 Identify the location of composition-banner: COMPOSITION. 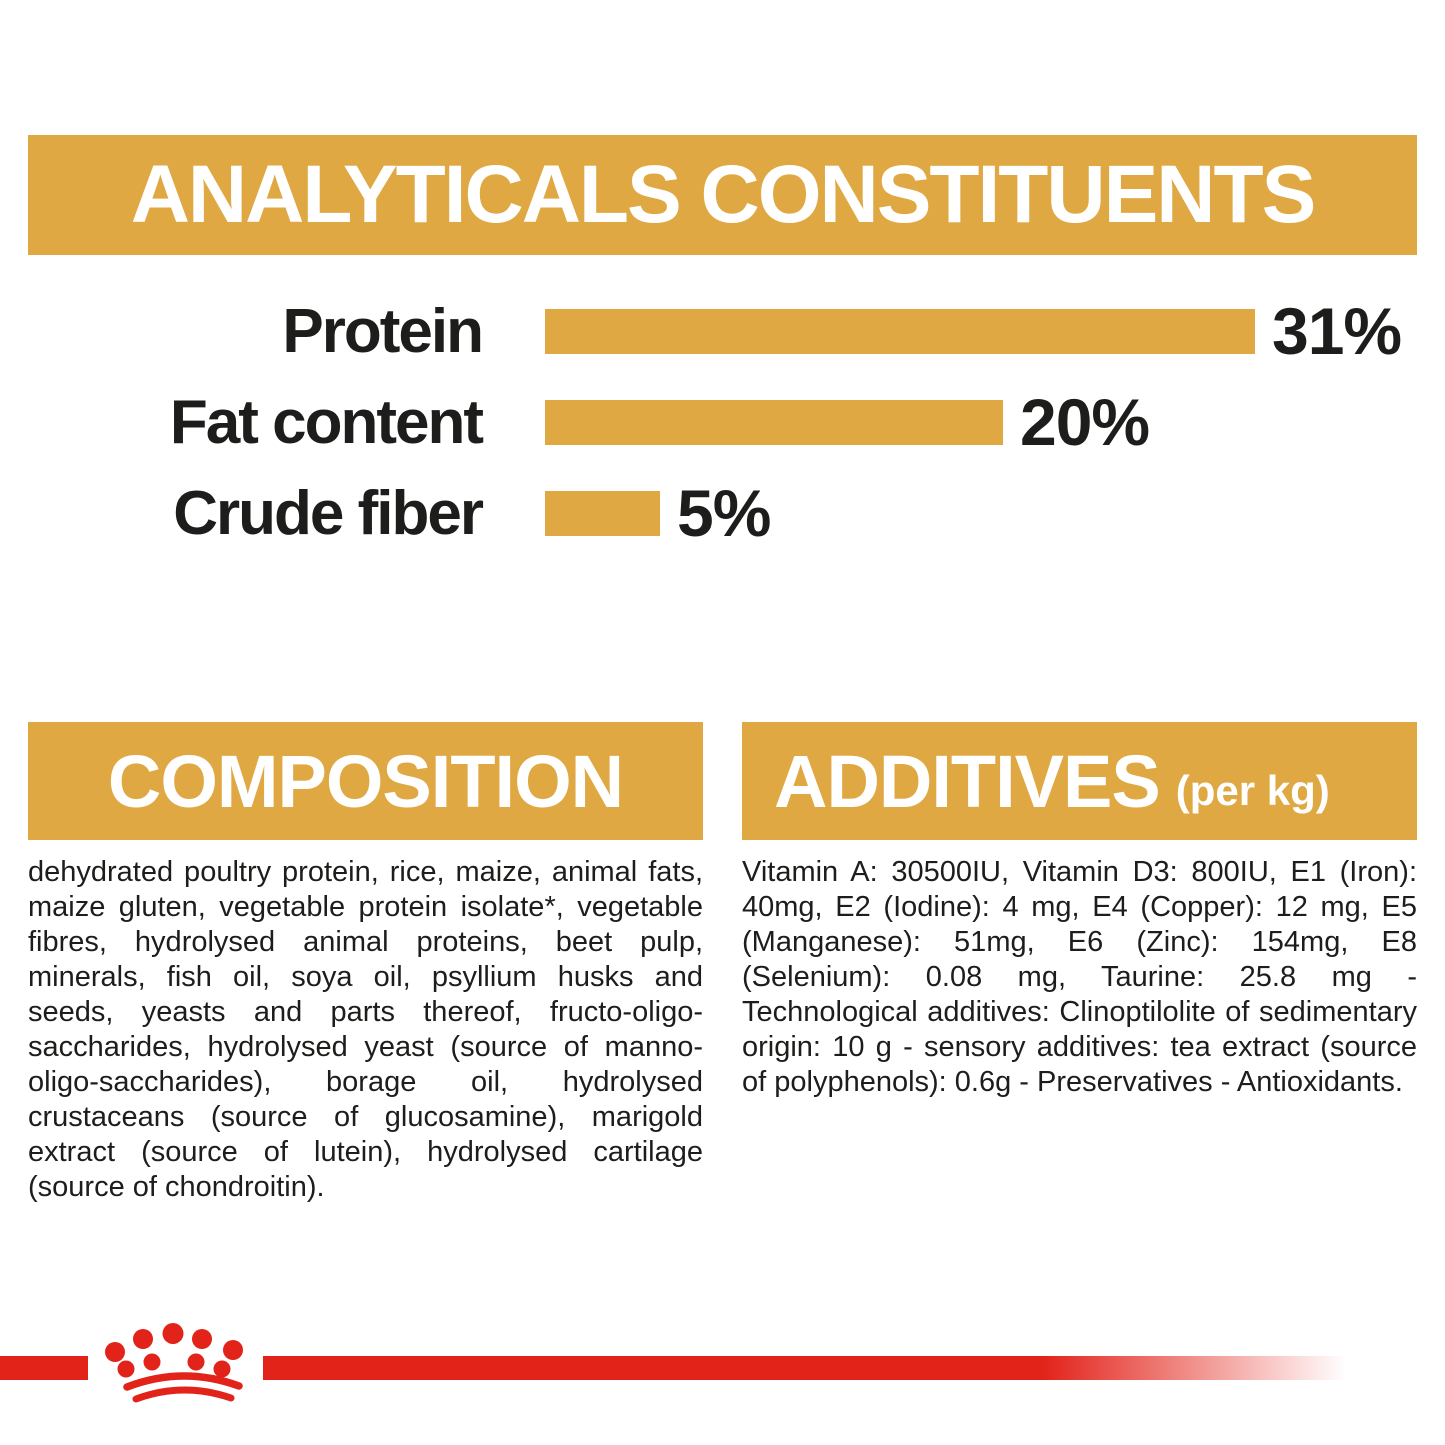
(365, 781).